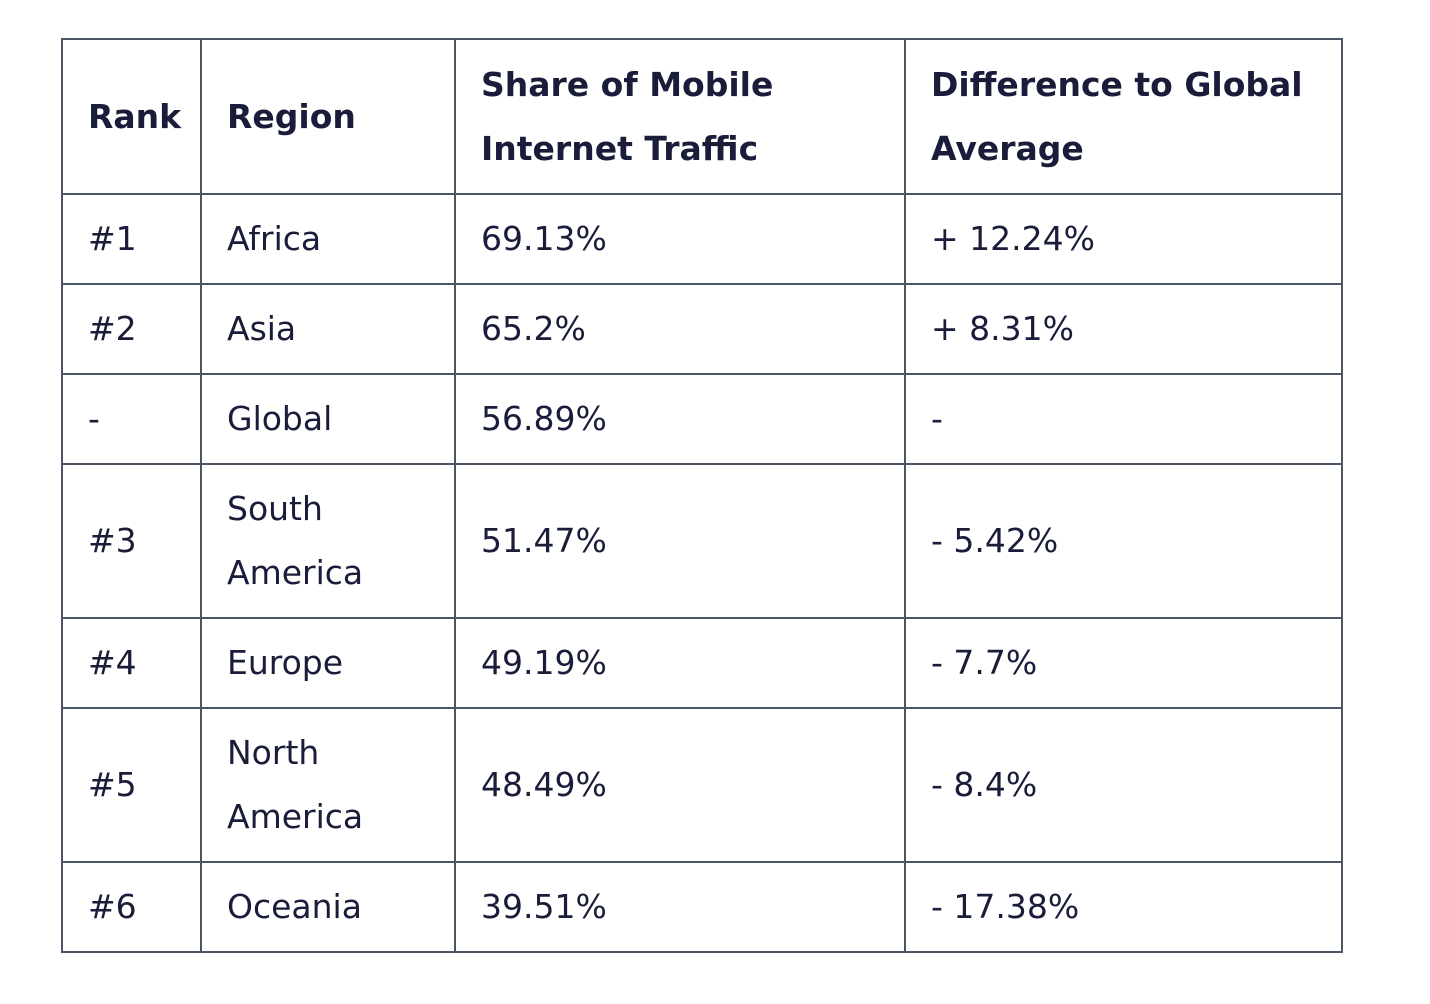  I want to click on cell-region: South America, so click(328, 541).